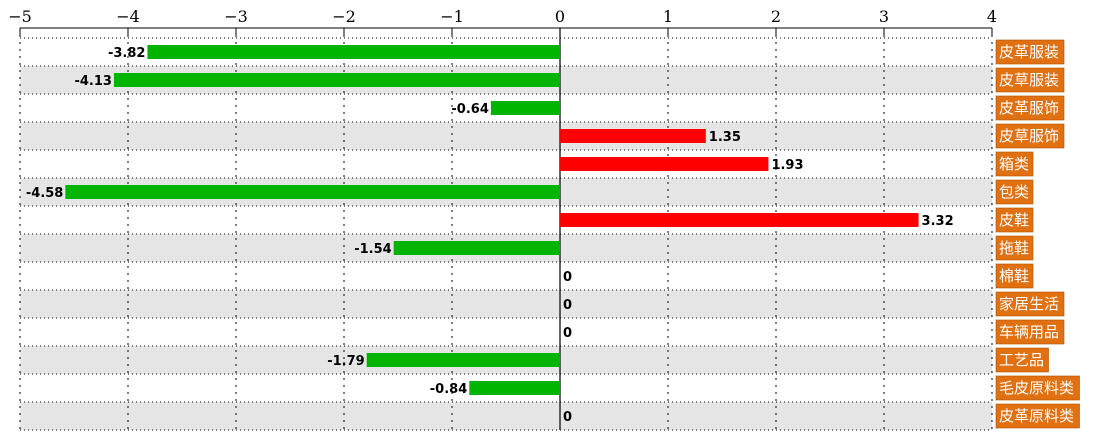 This screenshot has height=437, width=1104. Describe the element at coordinates (668, 16) in the screenshot. I see `x-tick-label: 1` at that location.